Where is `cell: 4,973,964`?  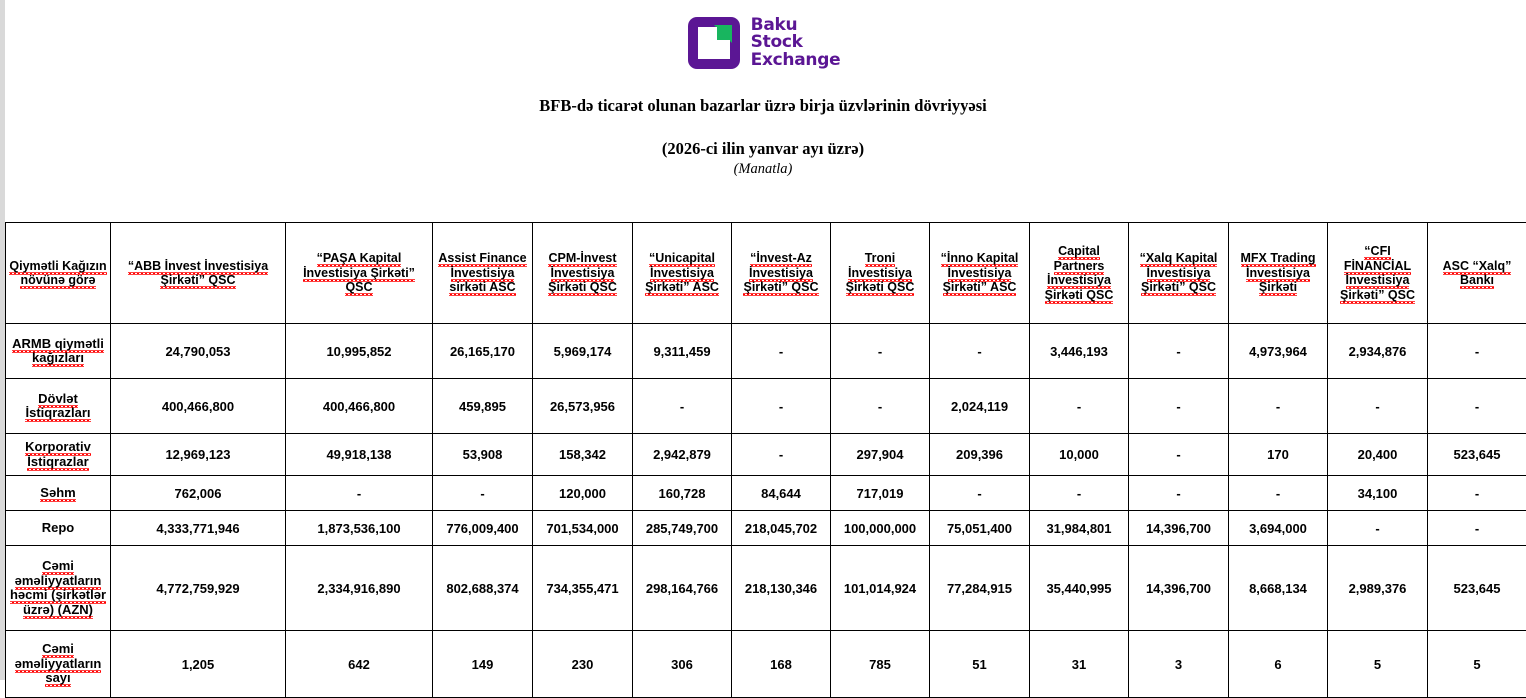
cell: 4,973,964 is located at coordinates (1278, 351).